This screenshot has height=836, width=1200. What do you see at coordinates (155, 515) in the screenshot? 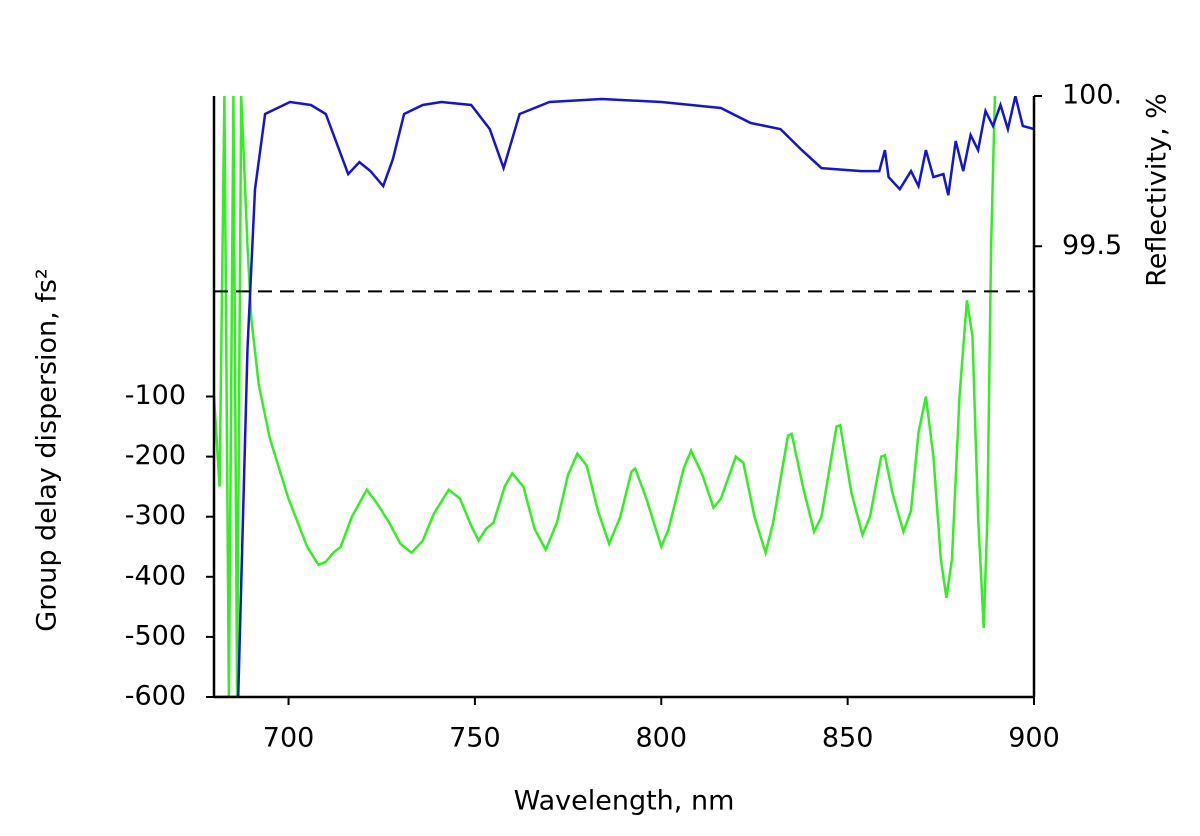
I see `y-tick-label: -300` at bounding box center [155, 515].